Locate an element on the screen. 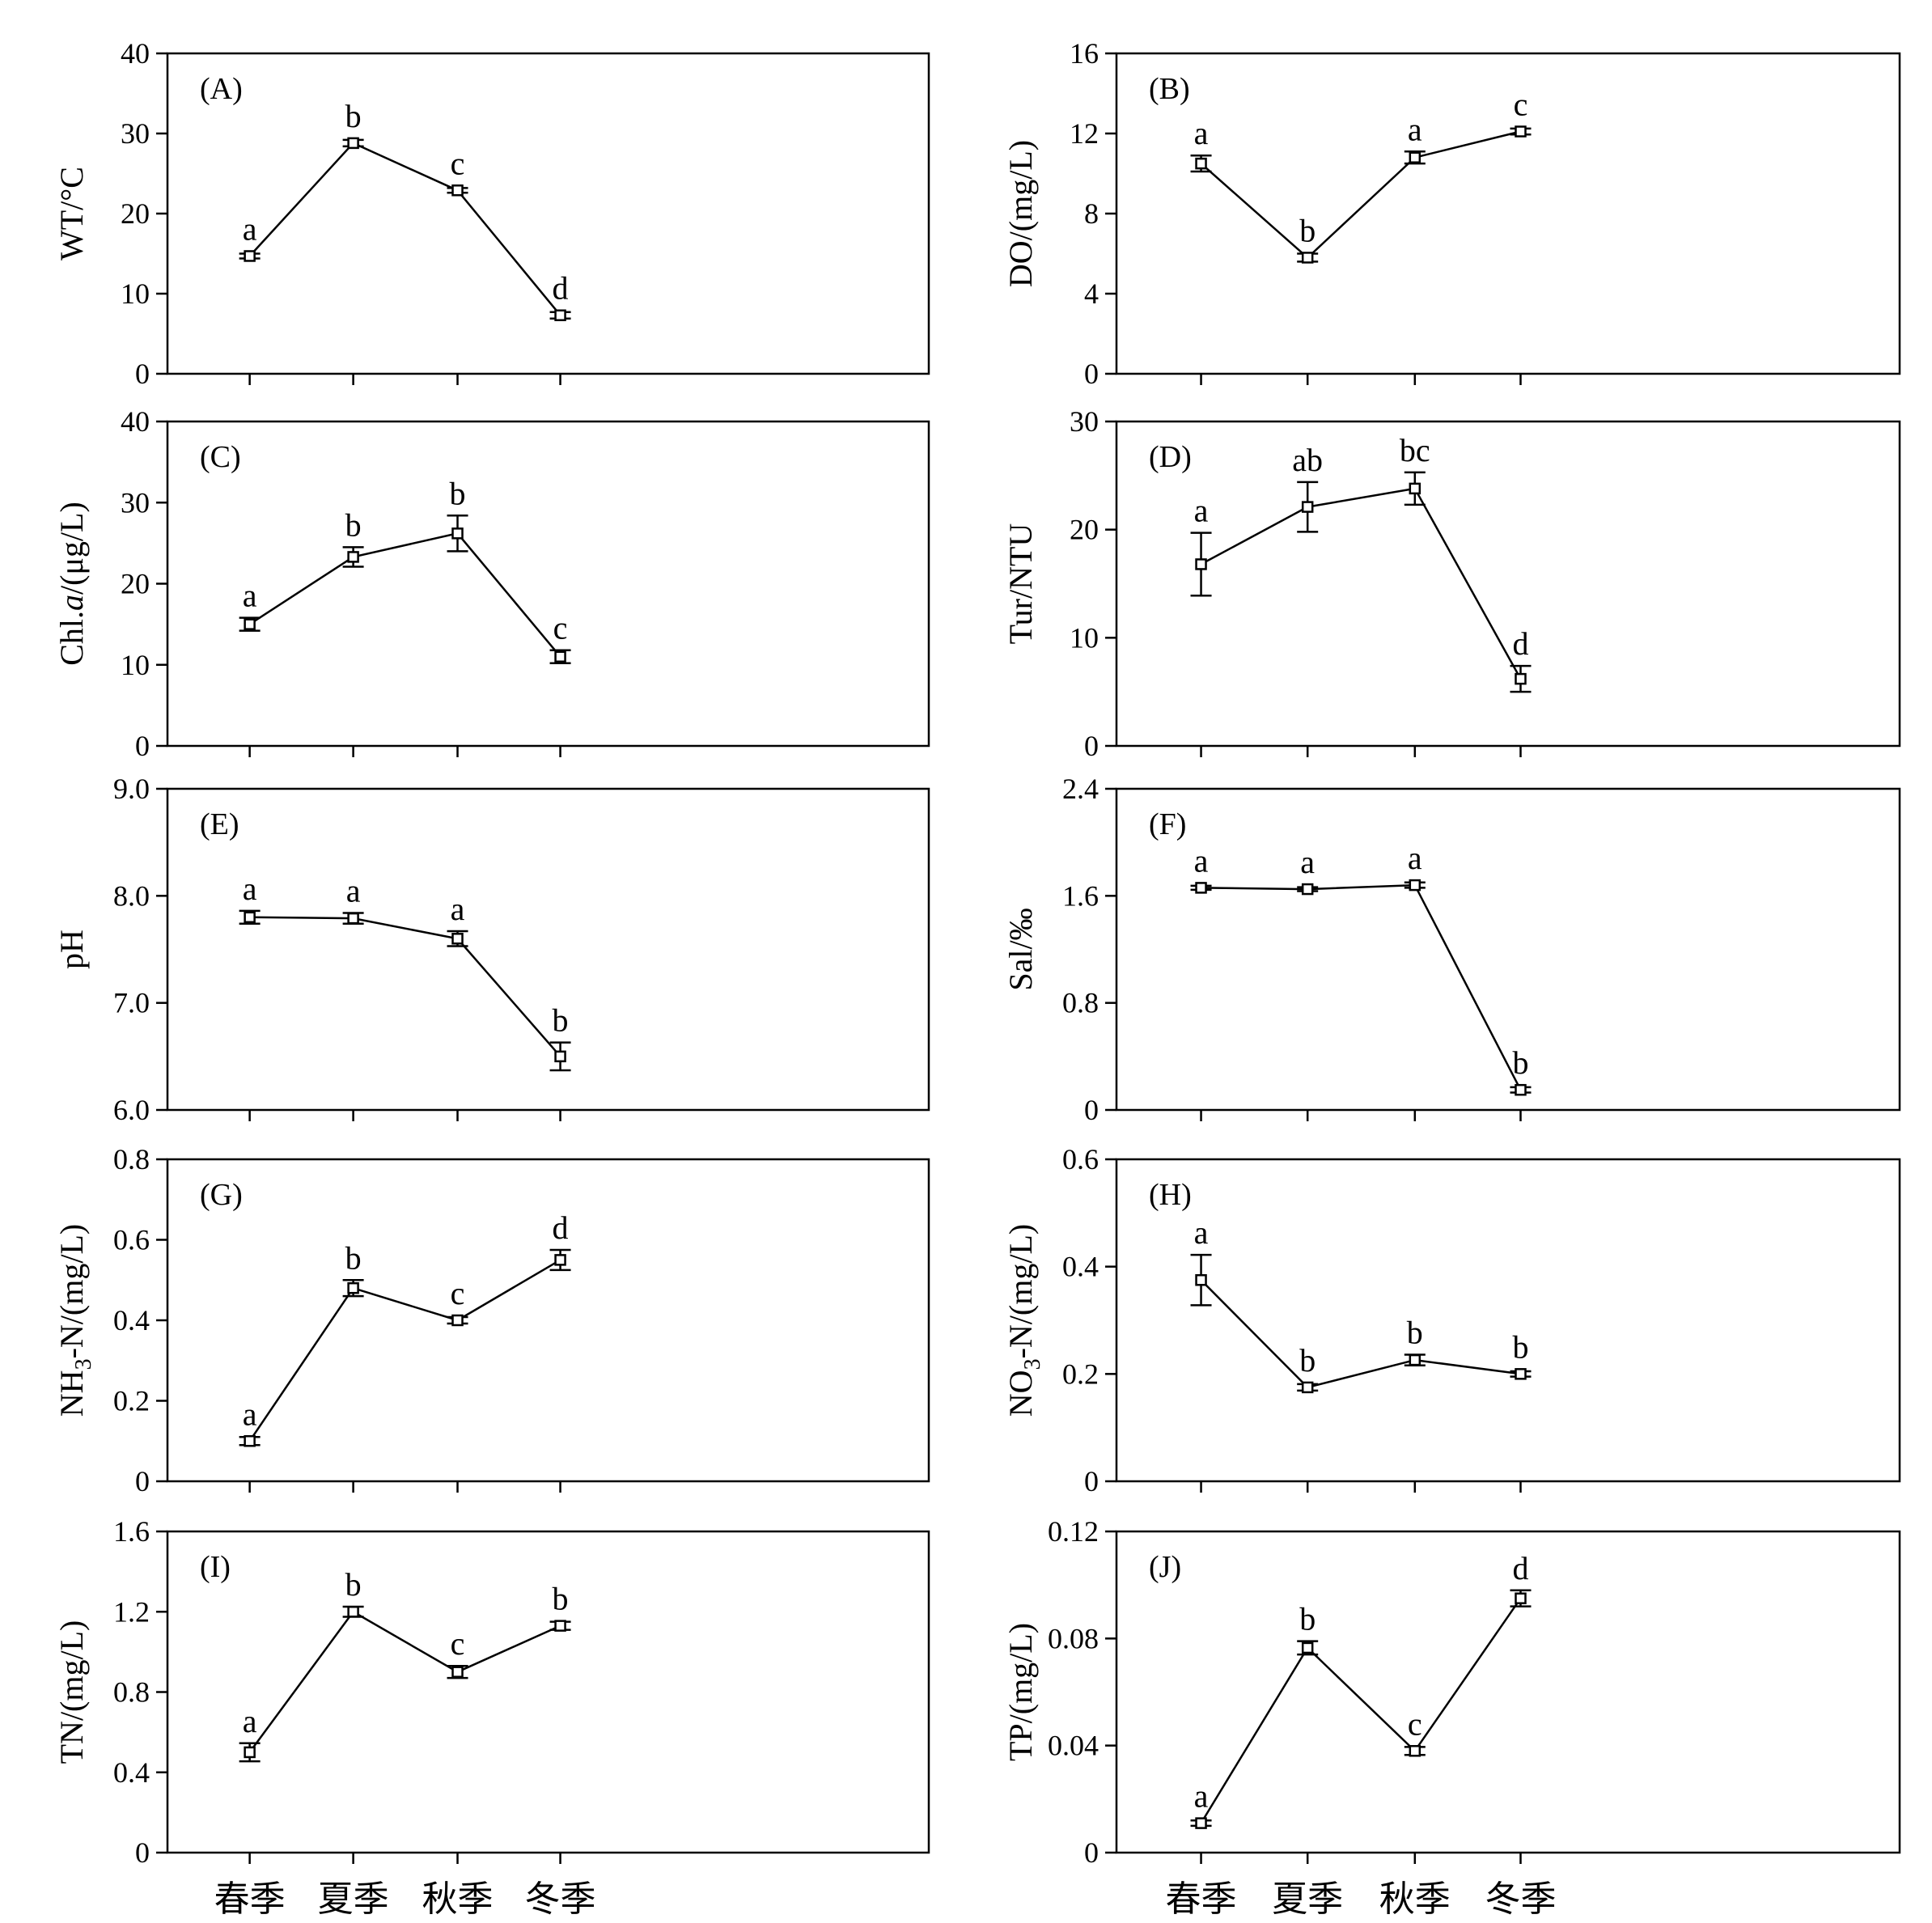 Image resolution: width=1932 pixels, height=1923 pixels. chart-panel-8: 0 0.2 0.4 0.6 NO3-N/(mg/L) (H)a b b b is located at coordinates (1451, 1320).